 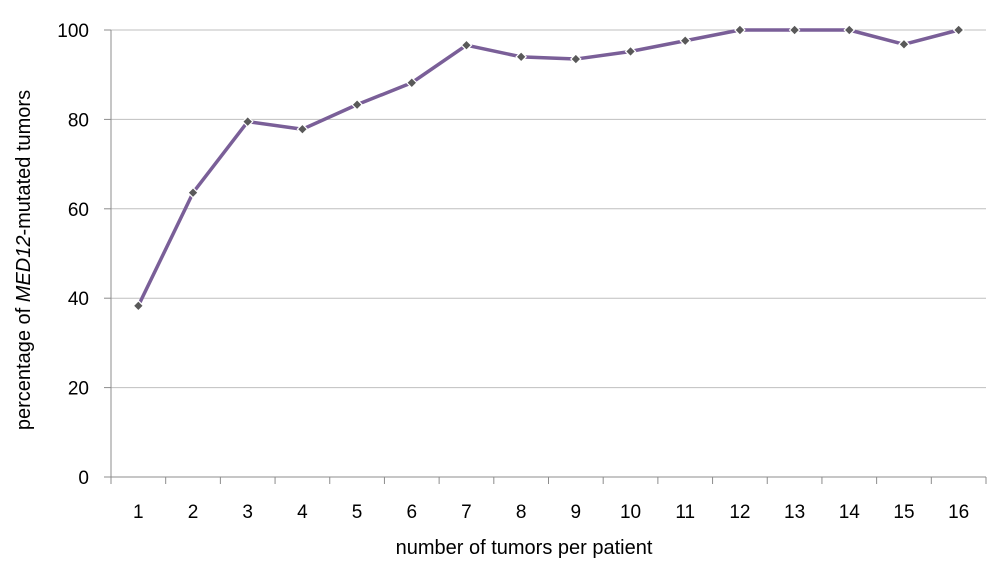 What do you see at coordinates (794, 512) in the screenshot?
I see `x-tick-label: 13` at bounding box center [794, 512].